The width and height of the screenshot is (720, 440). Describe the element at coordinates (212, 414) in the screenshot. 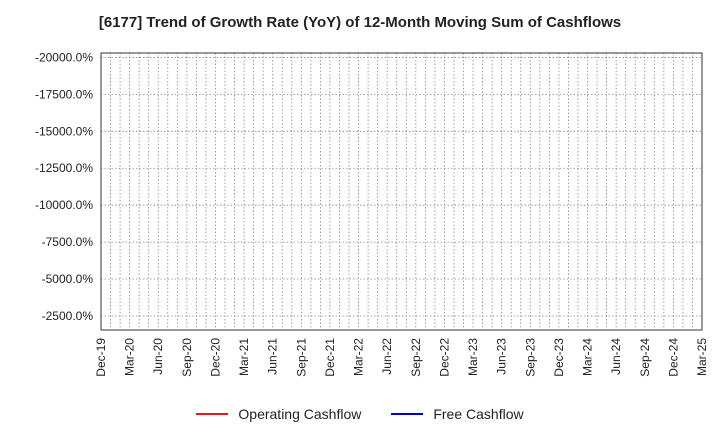

I see `legend-swatch-operating-cashflow` at that location.